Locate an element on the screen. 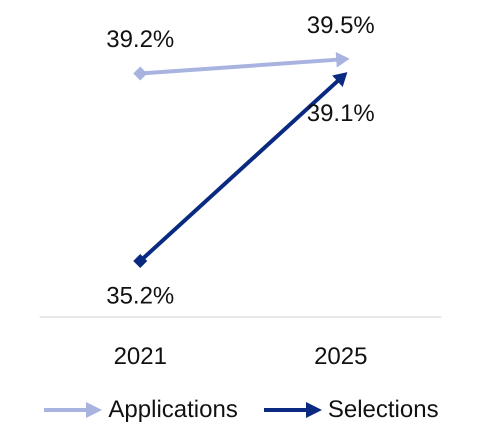 The height and width of the screenshot is (430, 483). x-tick-label: 2025 is located at coordinates (341, 356).